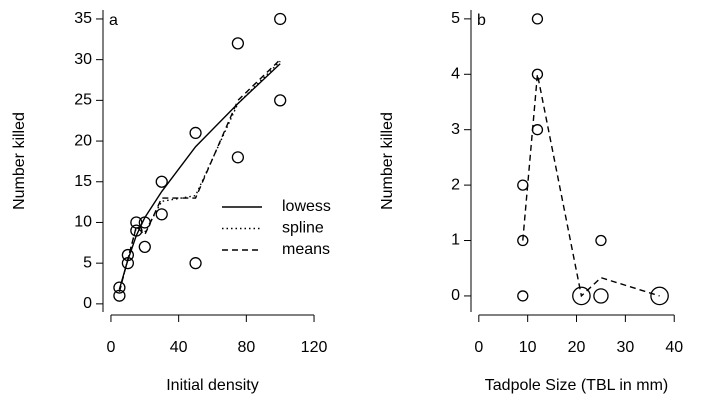  Describe the element at coordinates (83, 181) in the screenshot. I see `y-tick-label: 15` at that location.